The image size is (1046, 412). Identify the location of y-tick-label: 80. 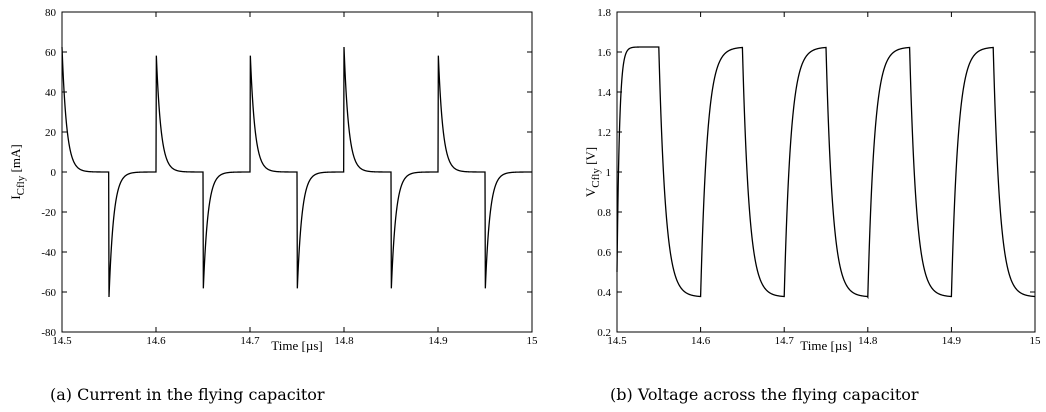
(51, 13).